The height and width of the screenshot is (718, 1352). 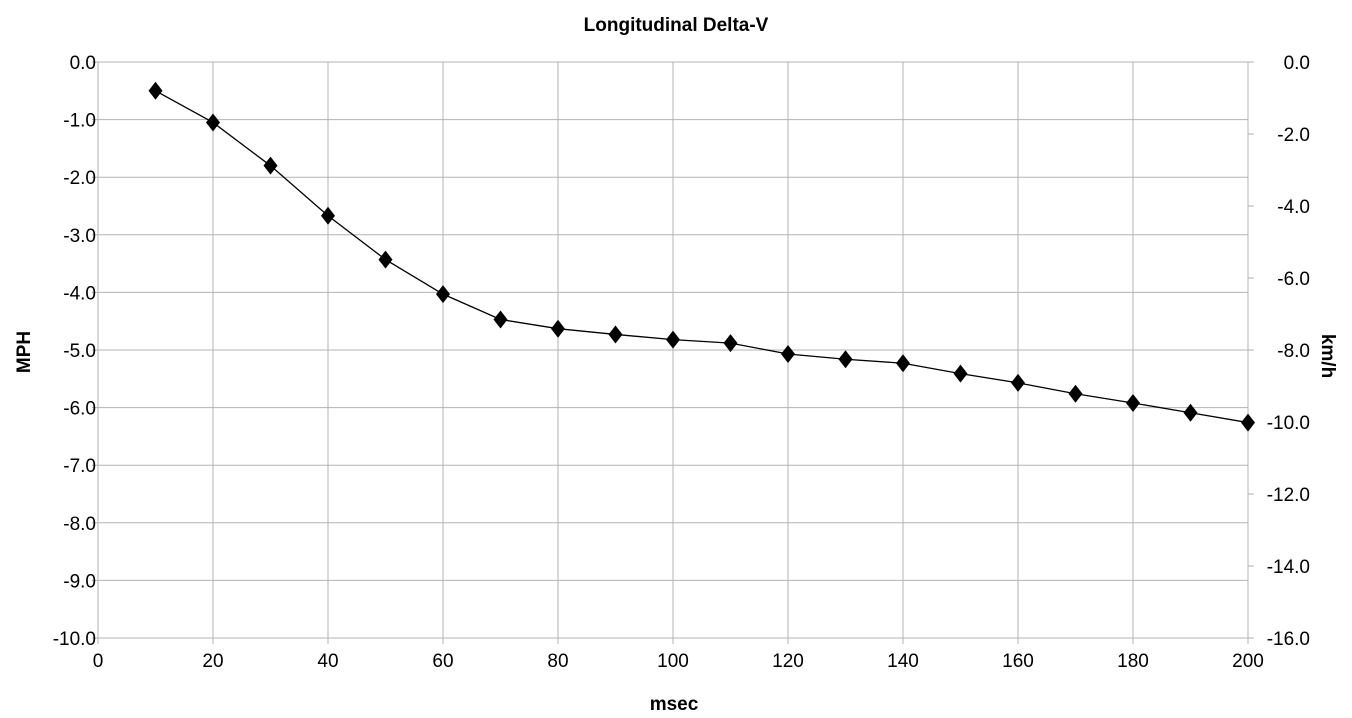 What do you see at coordinates (212, 661) in the screenshot?
I see `x-tick-label: 20` at bounding box center [212, 661].